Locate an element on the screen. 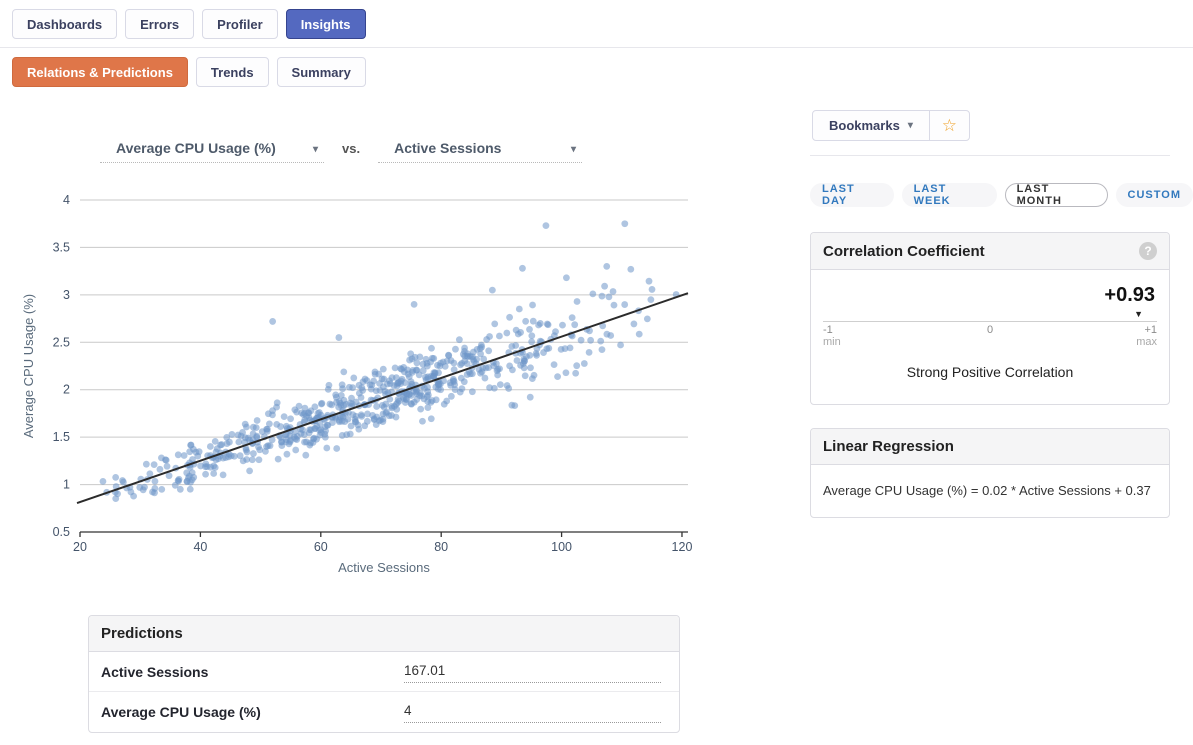  active-sessions-input is located at coordinates (532, 671).